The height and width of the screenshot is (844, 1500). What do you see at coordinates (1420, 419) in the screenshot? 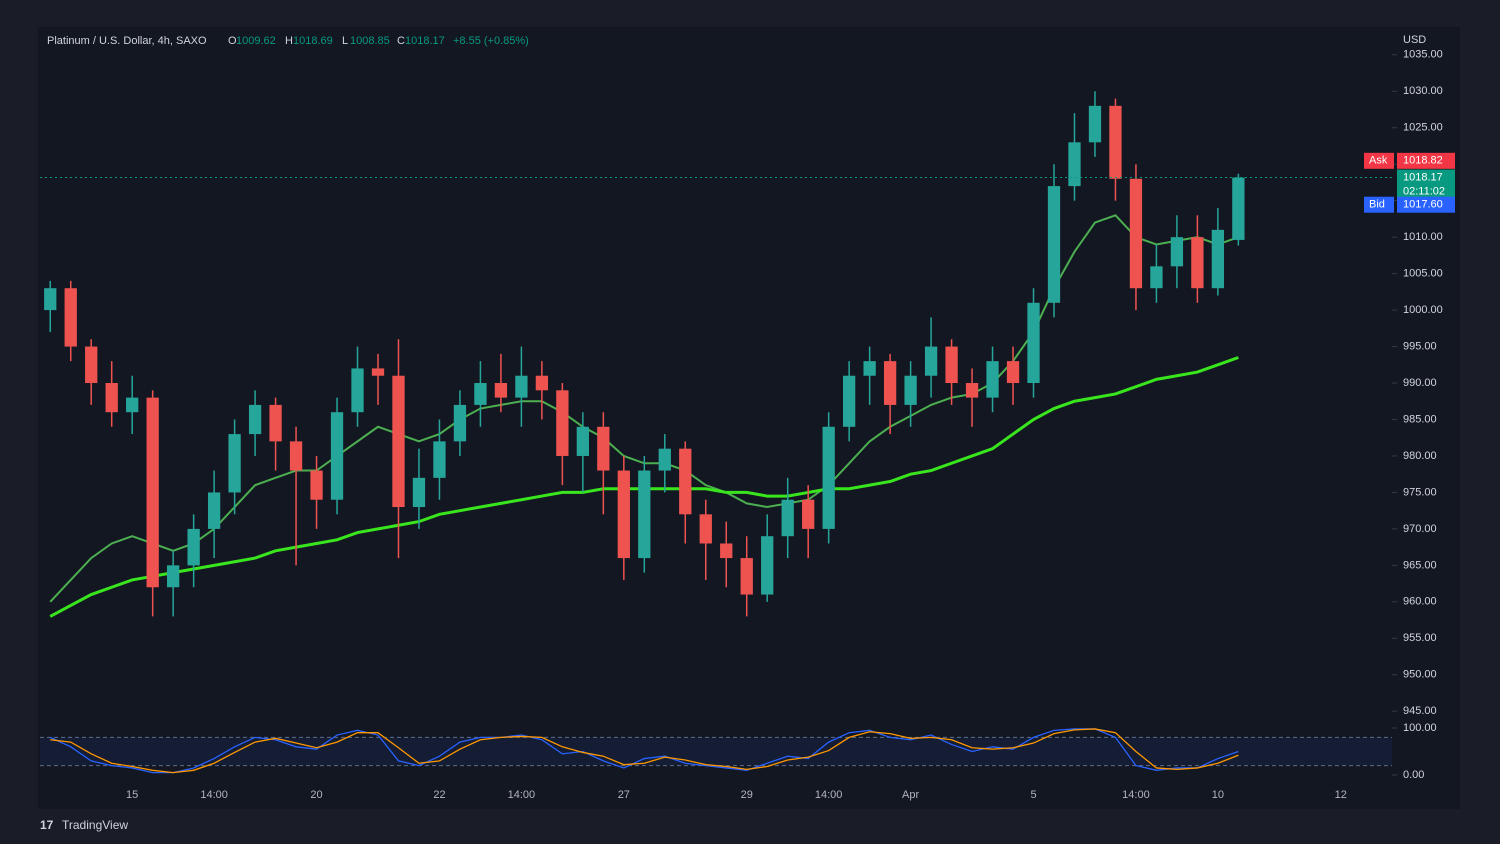
I see `y-tick-label: 985.00` at bounding box center [1420, 419].